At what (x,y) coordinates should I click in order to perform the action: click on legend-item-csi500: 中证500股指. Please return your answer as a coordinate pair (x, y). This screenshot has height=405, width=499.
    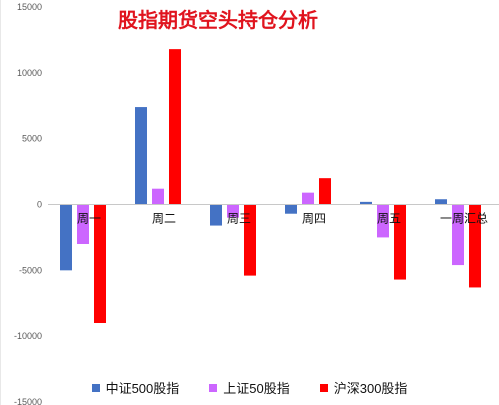
    Looking at the image, I should click on (135, 387).